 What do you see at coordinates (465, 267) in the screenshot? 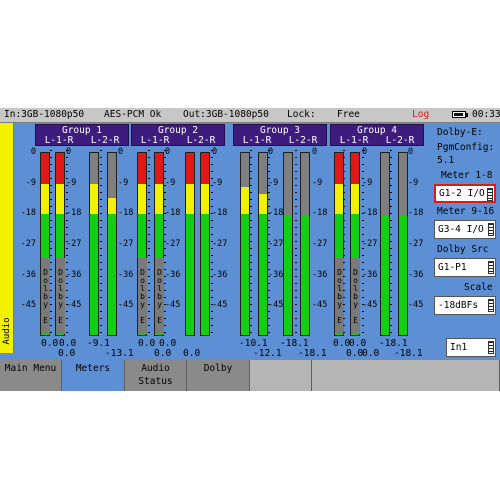
I see `dolby-src-select: G1-P1` at bounding box center [465, 267].